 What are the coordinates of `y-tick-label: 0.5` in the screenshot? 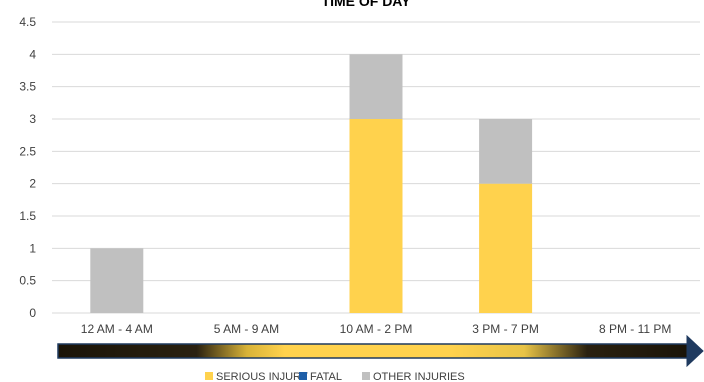 It's located at (27, 281).